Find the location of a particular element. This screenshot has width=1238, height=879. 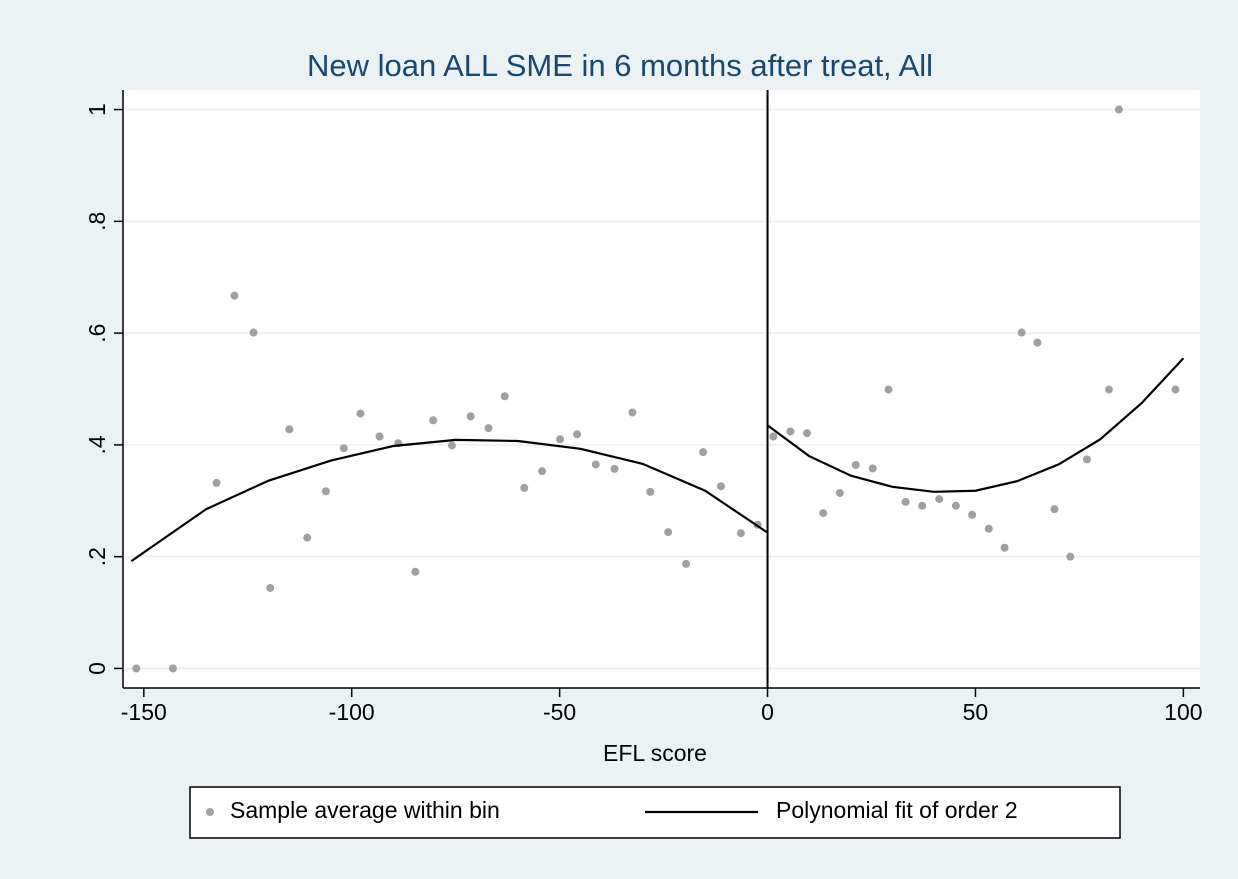

y-tick-label: .2 is located at coordinates (97, 556).